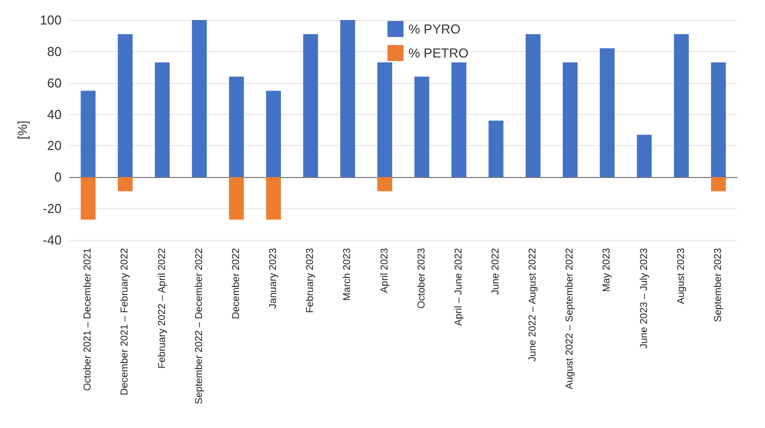 The width and height of the screenshot is (765, 428). What do you see at coordinates (434, 29) in the screenshot?
I see `legend-label: % PYRO` at bounding box center [434, 29].